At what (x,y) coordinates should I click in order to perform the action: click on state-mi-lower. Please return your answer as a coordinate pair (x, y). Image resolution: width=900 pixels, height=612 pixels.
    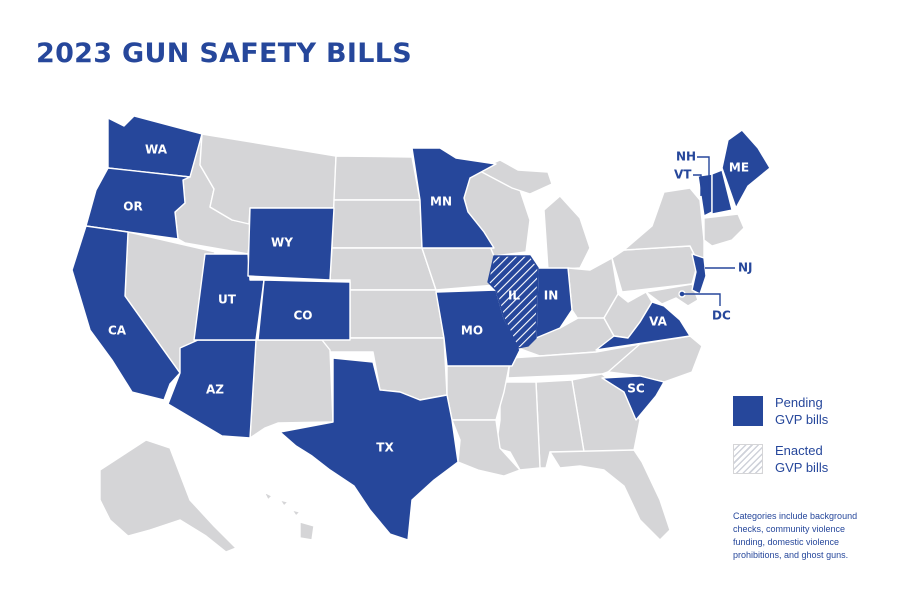
    Looking at the image, I should click on (567, 233).